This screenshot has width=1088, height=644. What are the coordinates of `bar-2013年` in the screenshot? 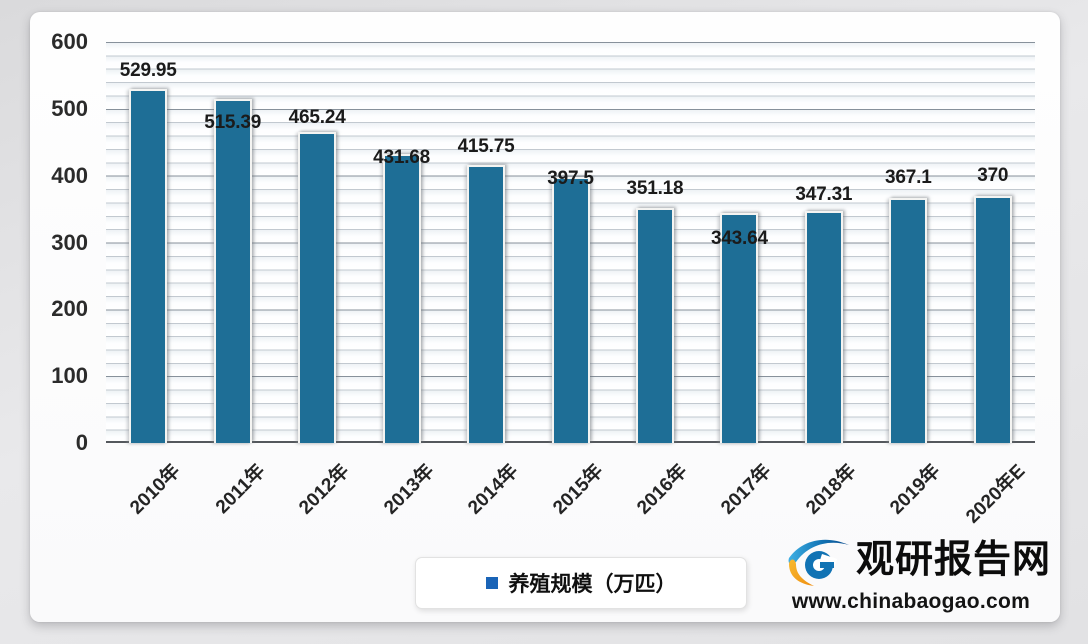 It's located at (401, 298).